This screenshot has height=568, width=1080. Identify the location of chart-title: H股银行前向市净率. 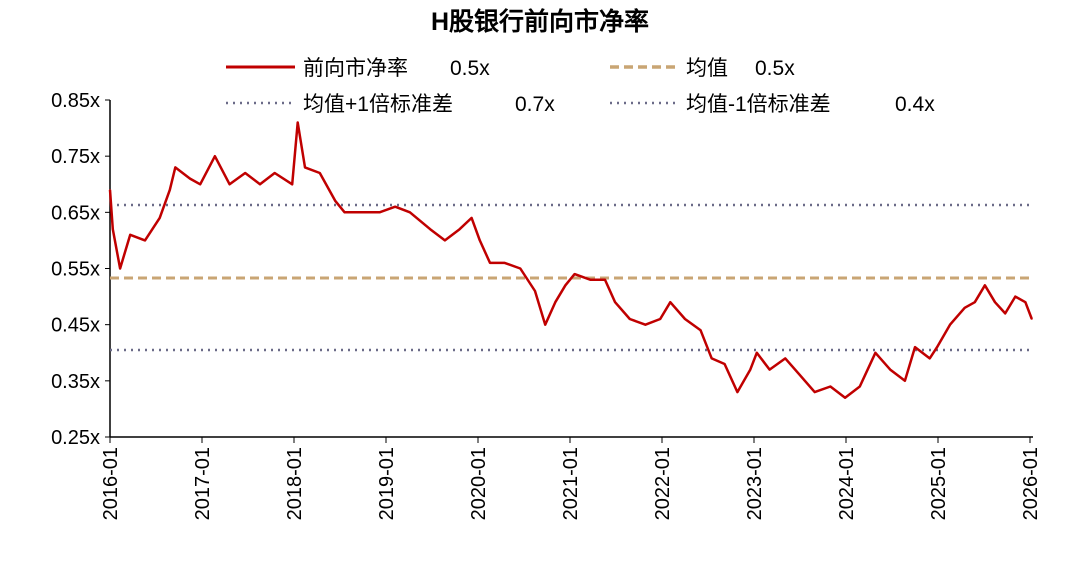
(540, 21).